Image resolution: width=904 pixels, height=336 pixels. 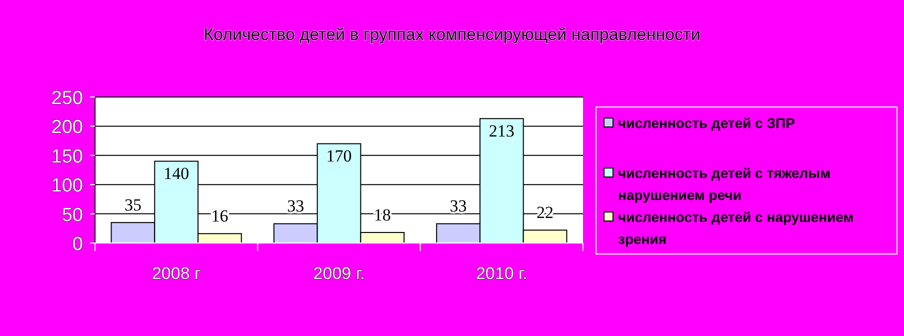 What do you see at coordinates (452, 34) in the screenshot?
I see `chart-title: Количество детей в группах компенсирующей направленности` at bounding box center [452, 34].